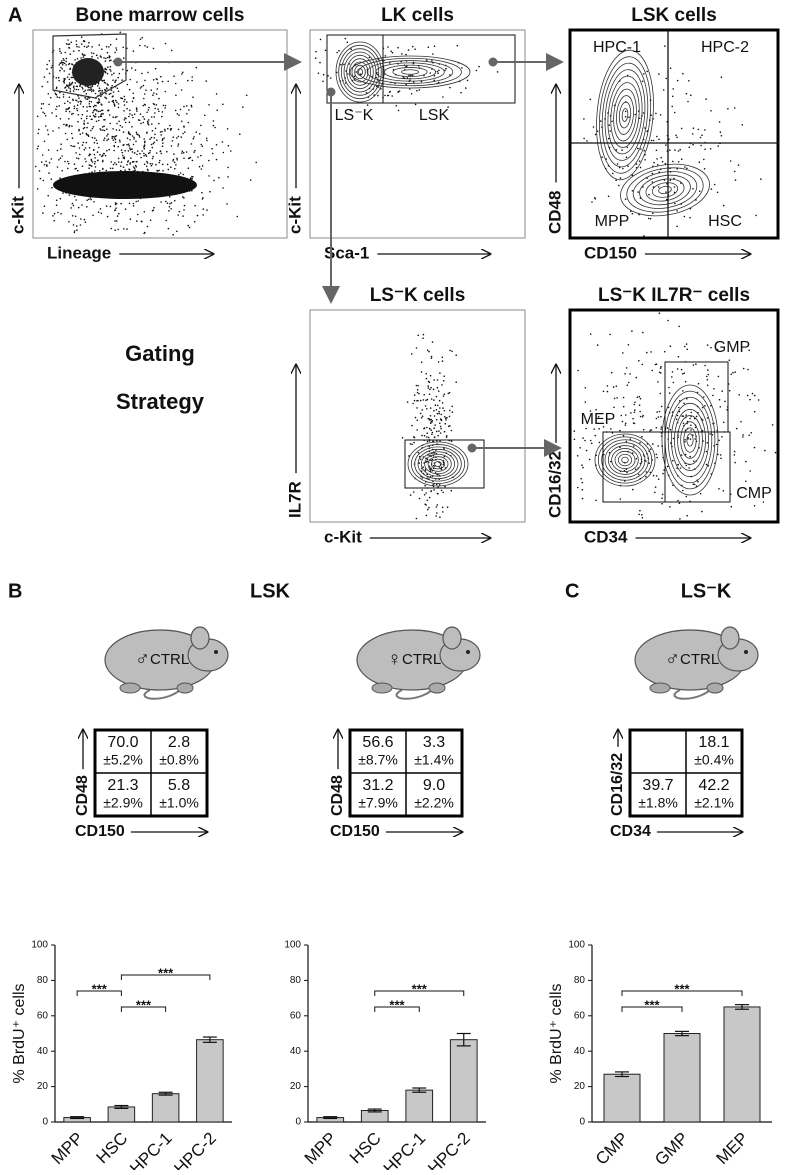 The width and height of the screenshot is (800, 1175). Describe the element at coordinates (88, 72) in the screenshot. I see `dense-population` at that location.